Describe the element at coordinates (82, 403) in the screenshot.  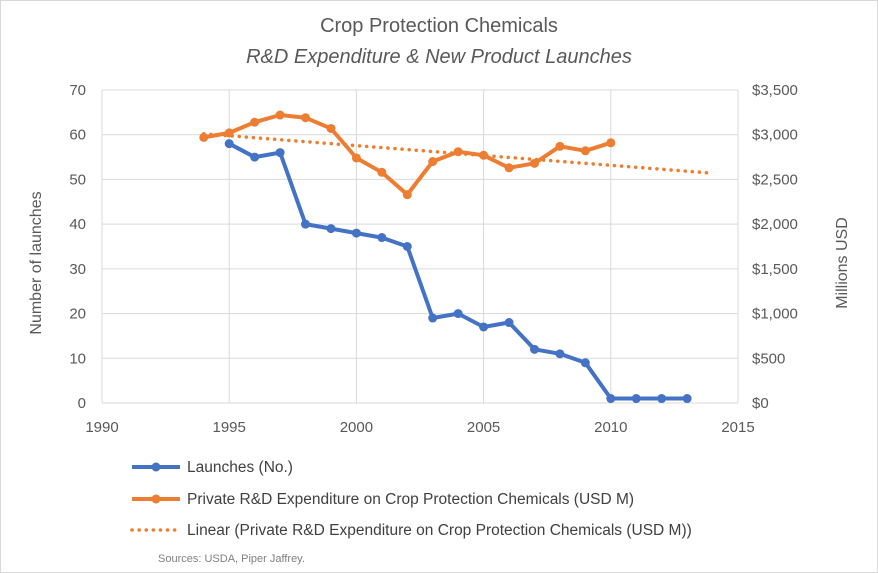
I see `y-left-tick-label: 0` at that location.